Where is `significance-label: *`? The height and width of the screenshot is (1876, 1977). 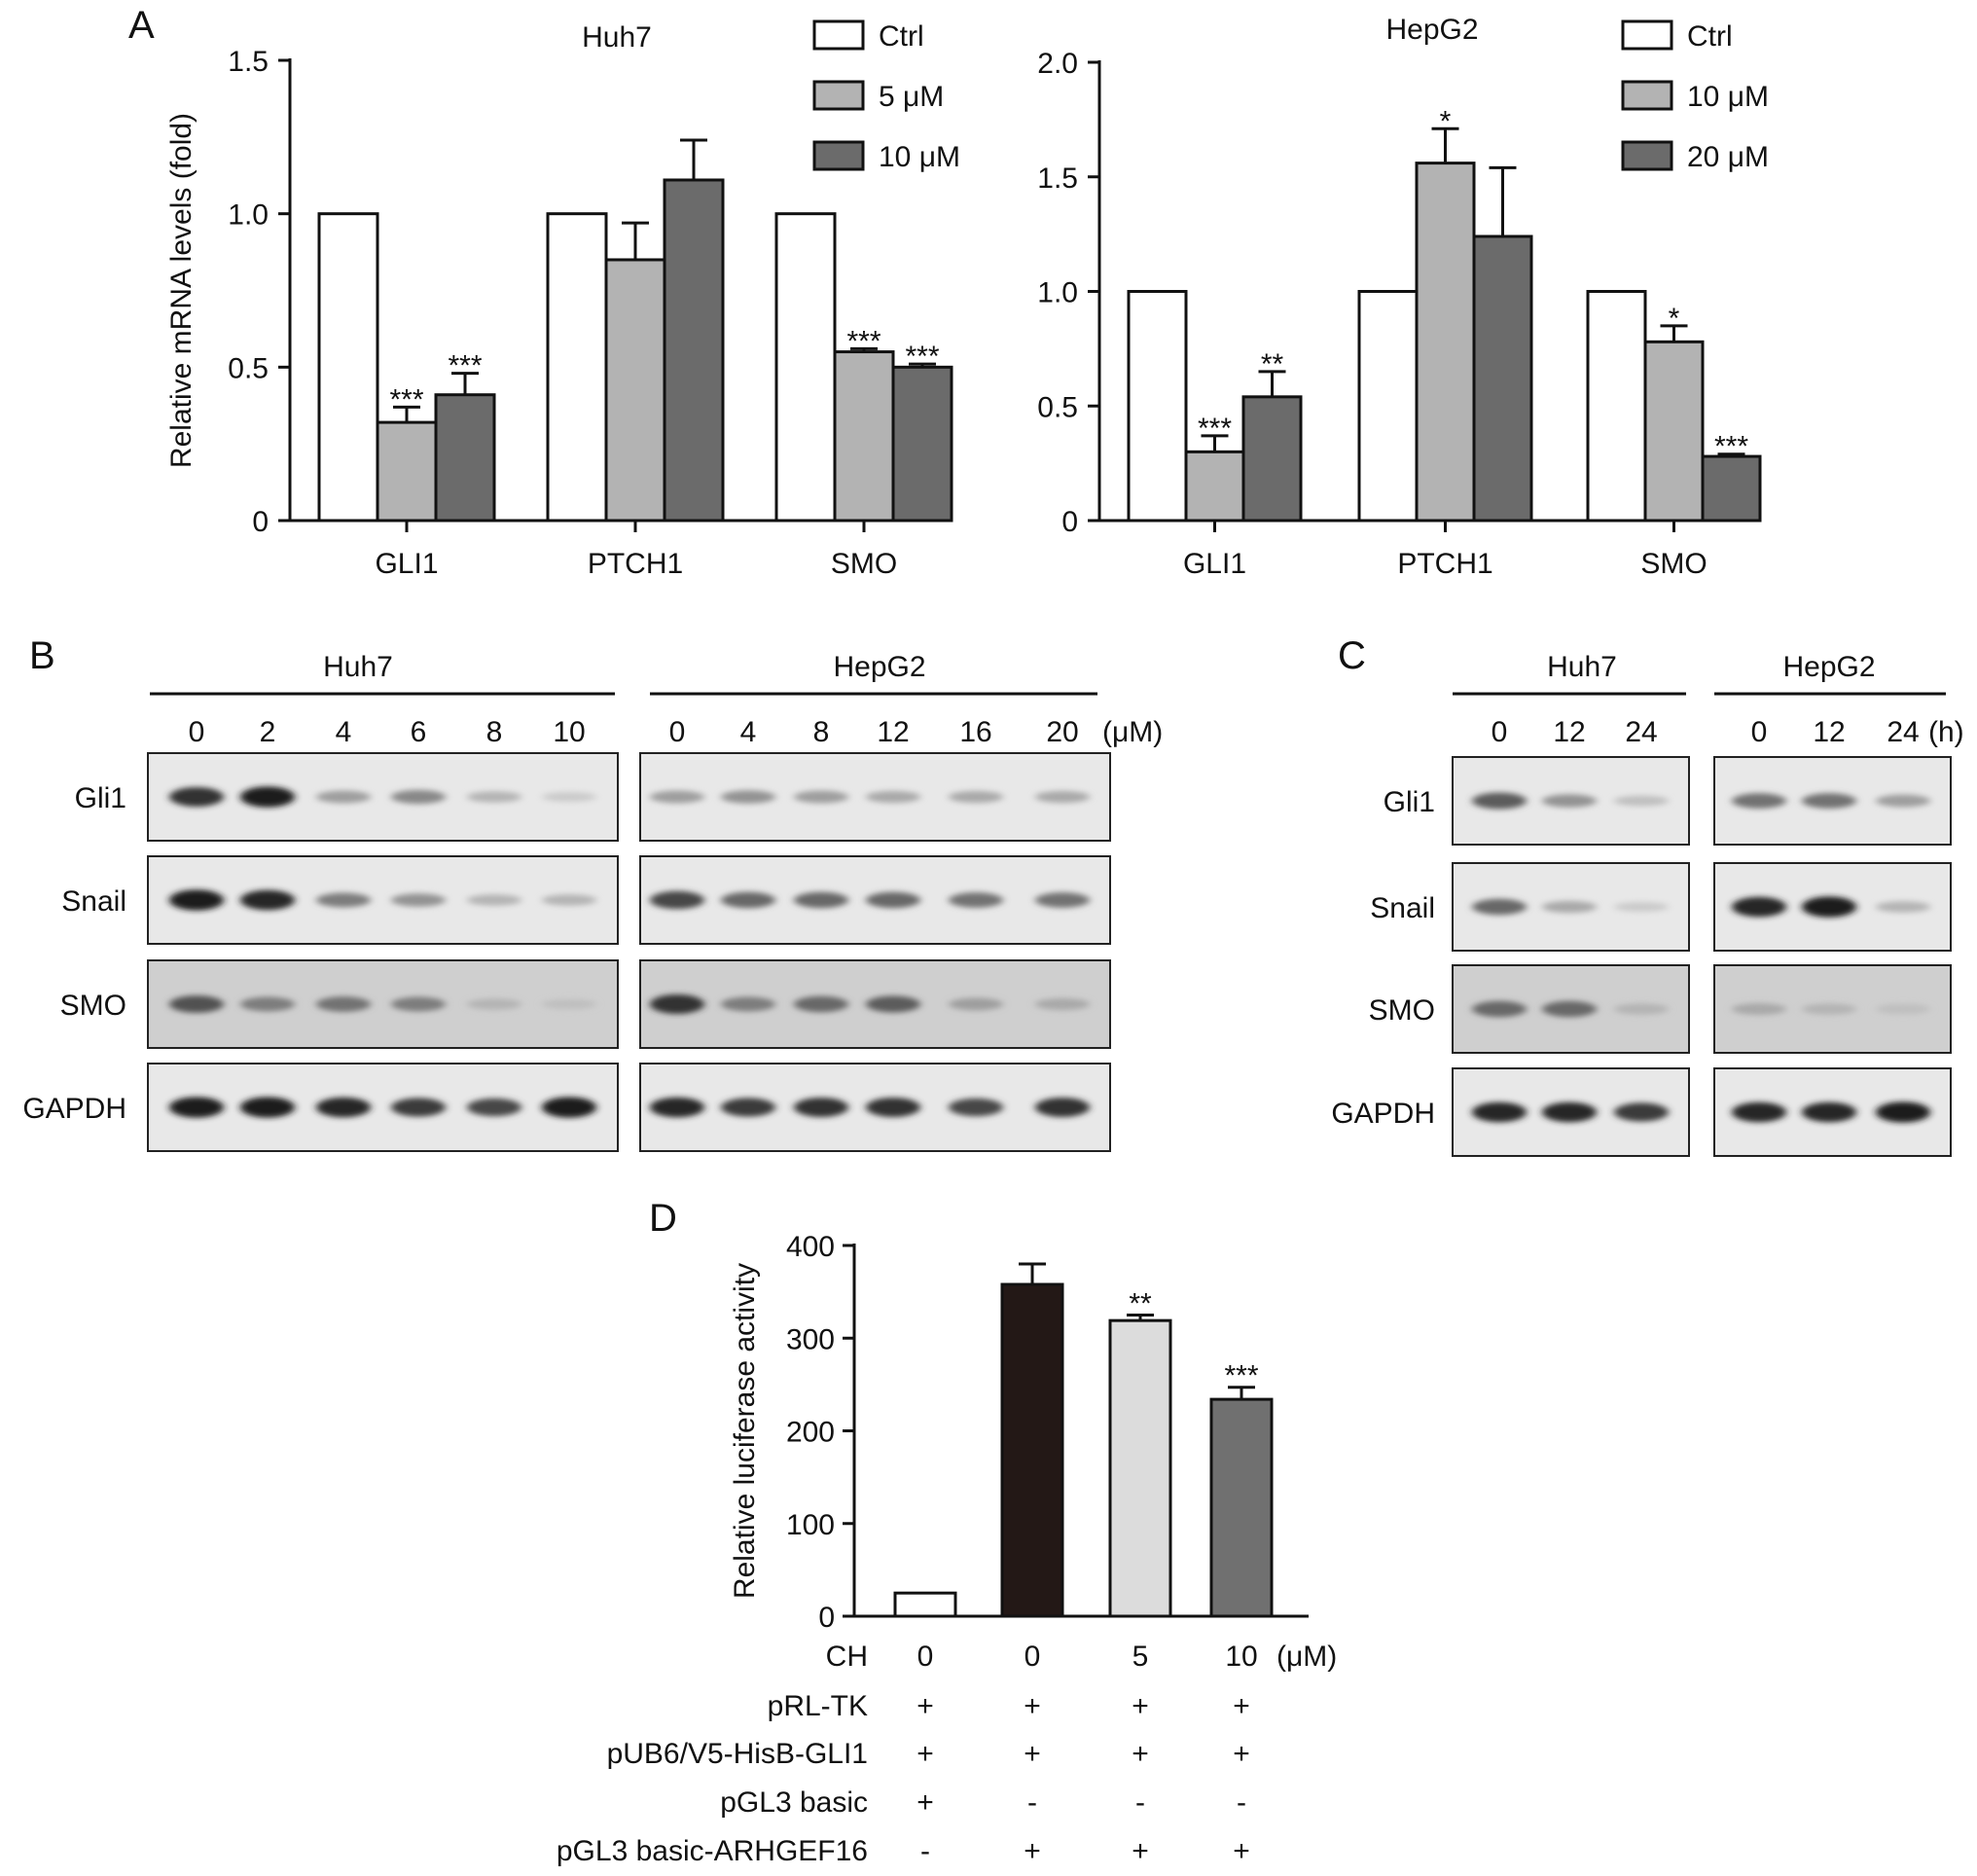
significance-label: * is located at coordinates (1674, 319).